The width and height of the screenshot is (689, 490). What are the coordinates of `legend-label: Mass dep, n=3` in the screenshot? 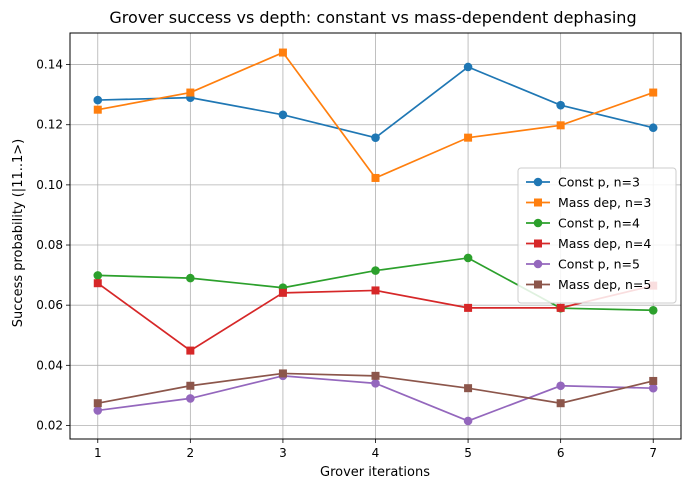 It's located at (604, 202).